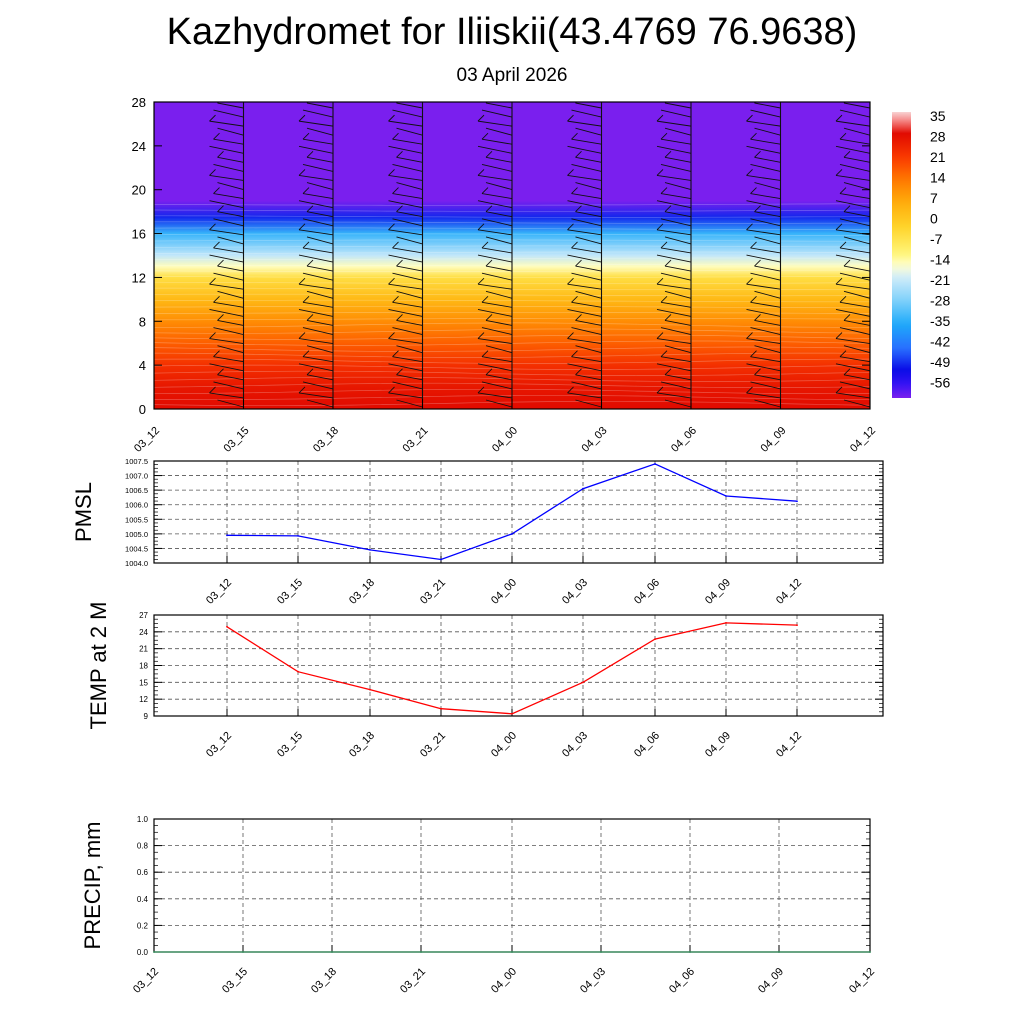 The image size is (1024, 1024). Describe the element at coordinates (143, 819) in the screenshot. I see `y-tick-label: 1.0` at that location.